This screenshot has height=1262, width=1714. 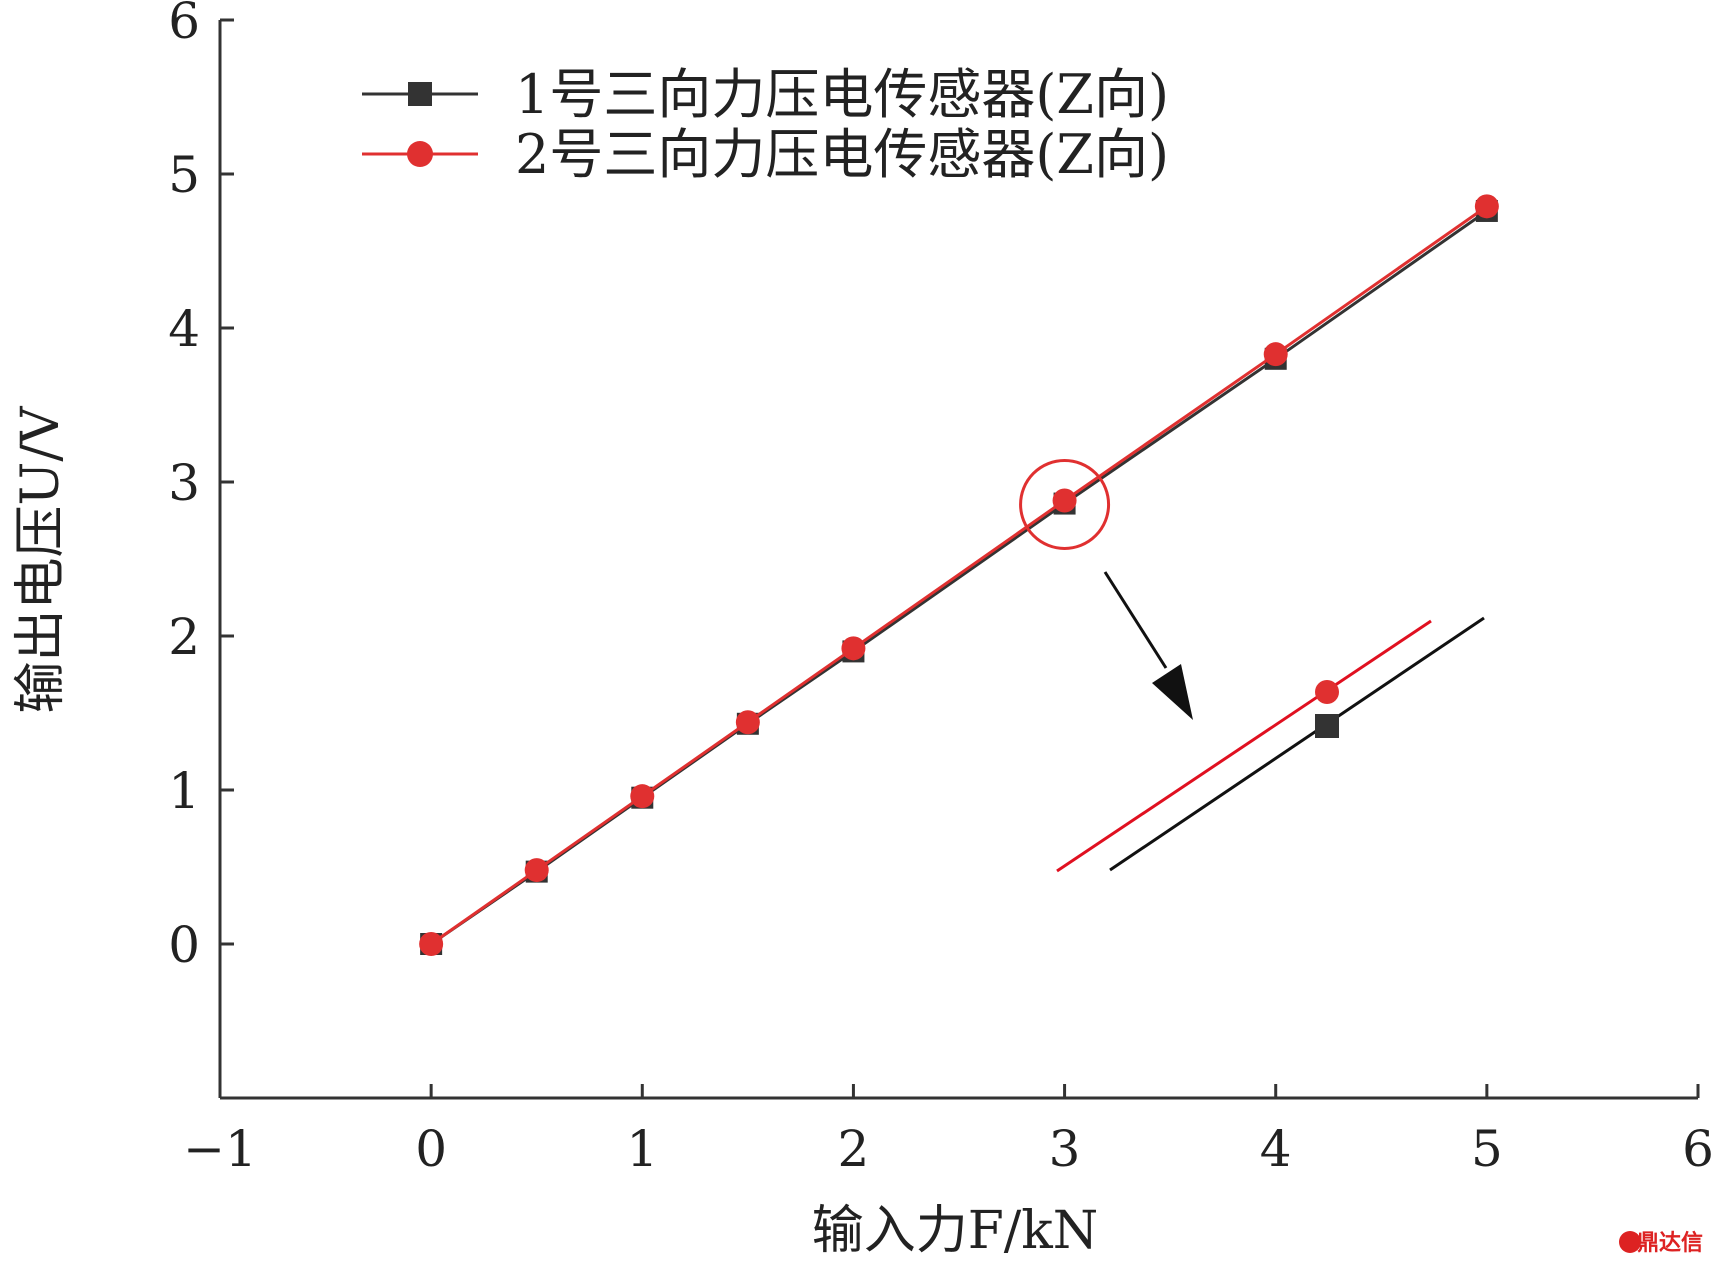 I want to click on y-tick-label: 3, so click(x=184, y=483).